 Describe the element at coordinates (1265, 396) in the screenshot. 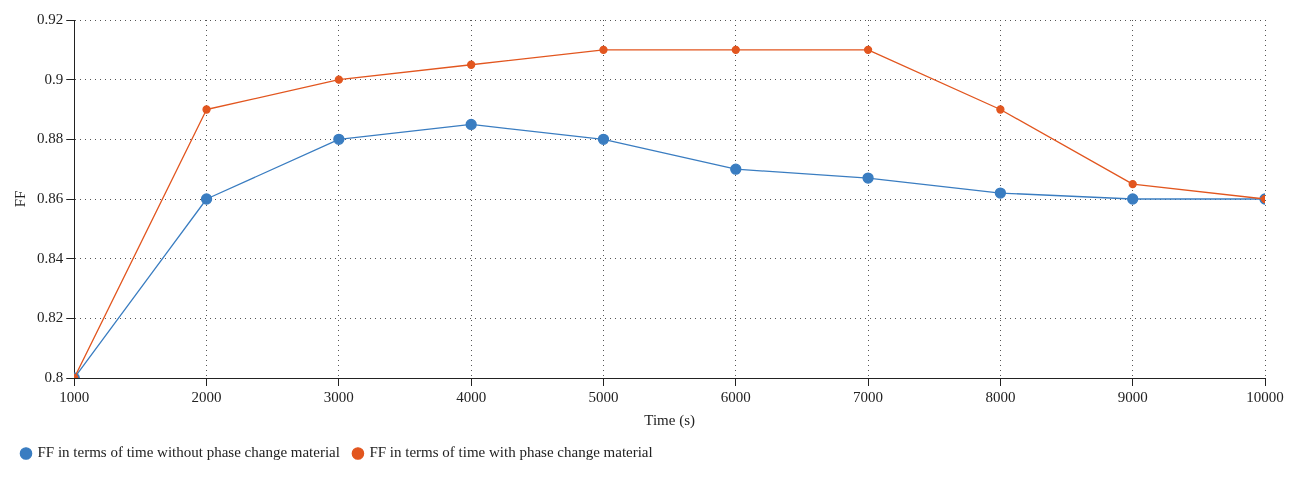

I see `x-tick-label: 10000` at that location.